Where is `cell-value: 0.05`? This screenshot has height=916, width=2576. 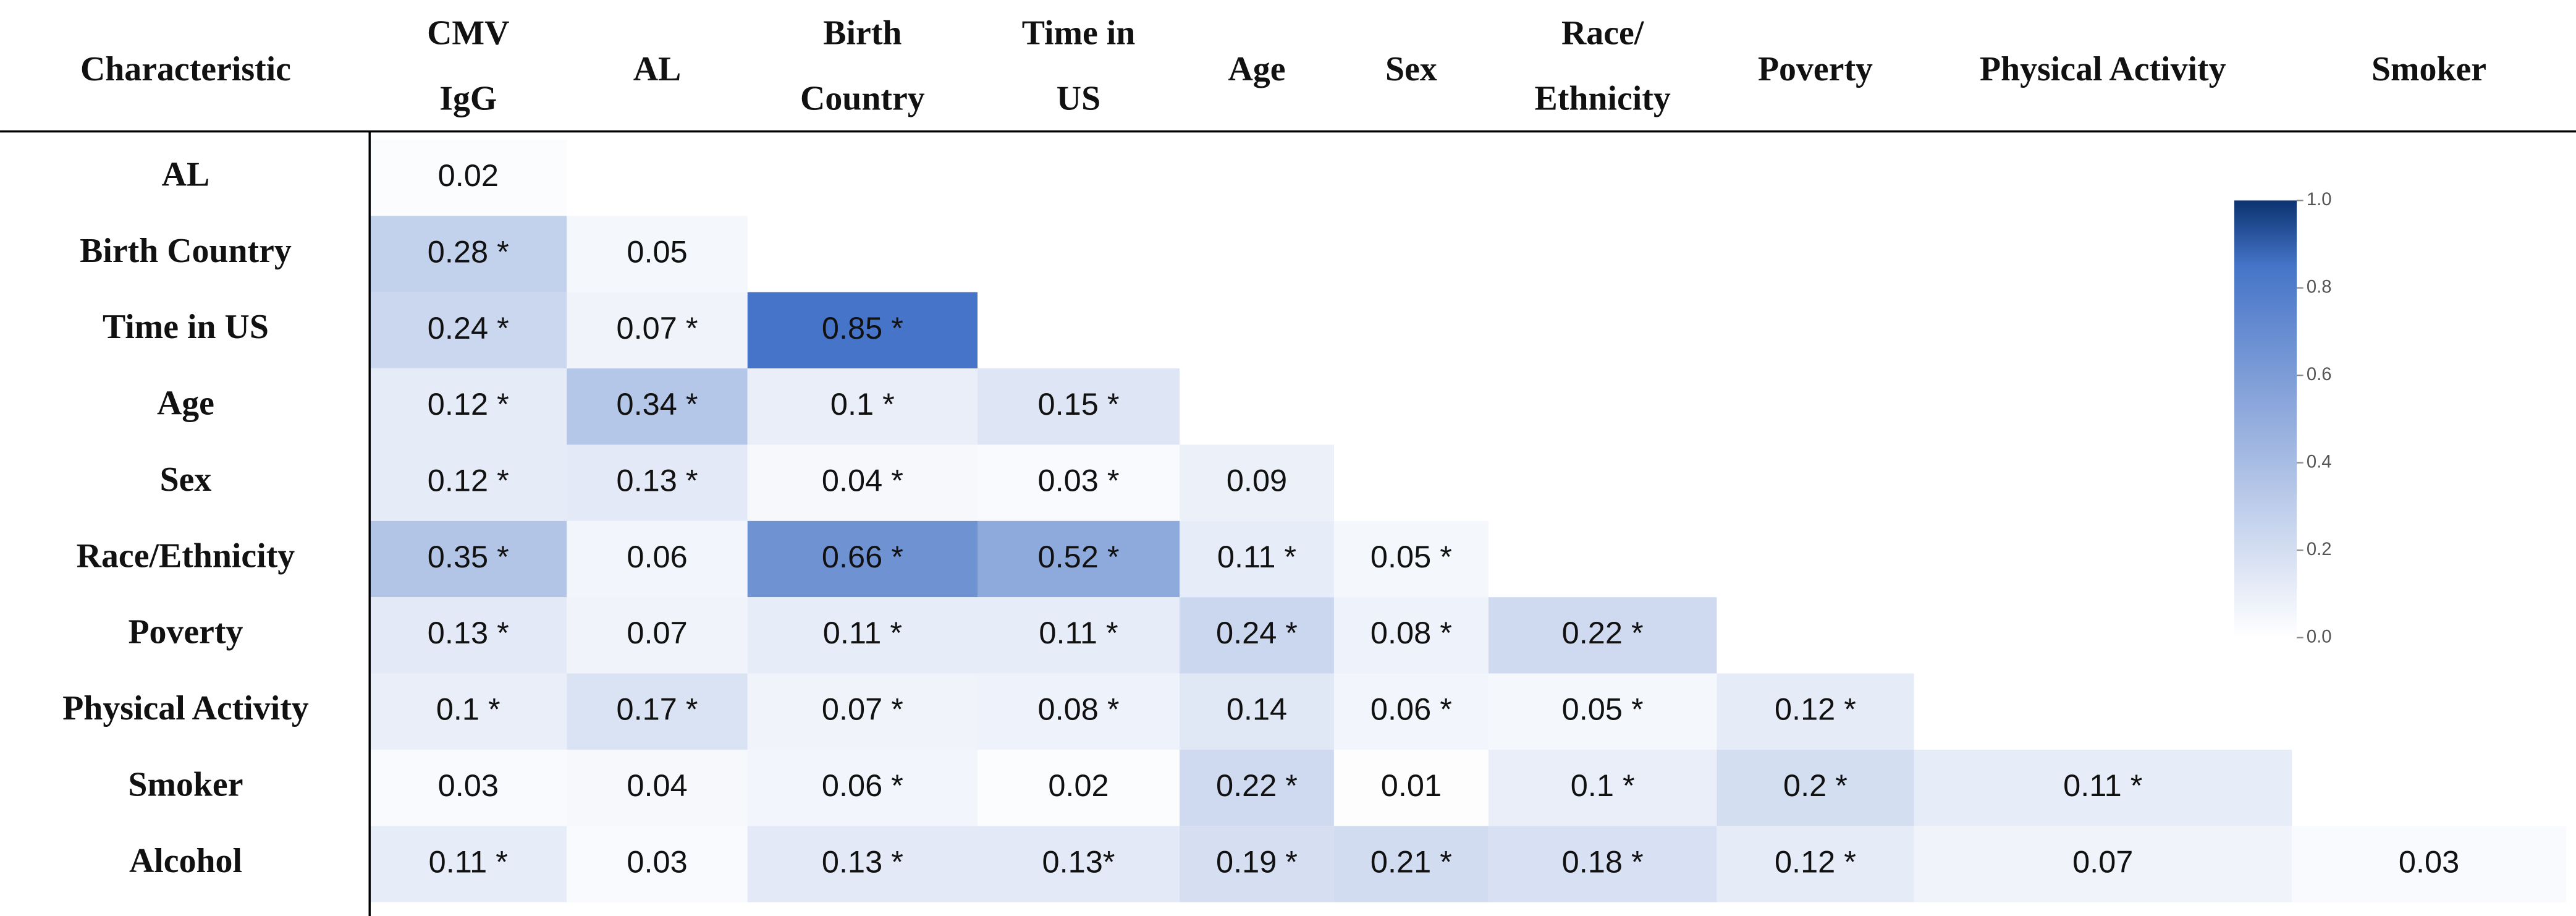 cell-value: 0.05 is located at coordinates (657, 251).